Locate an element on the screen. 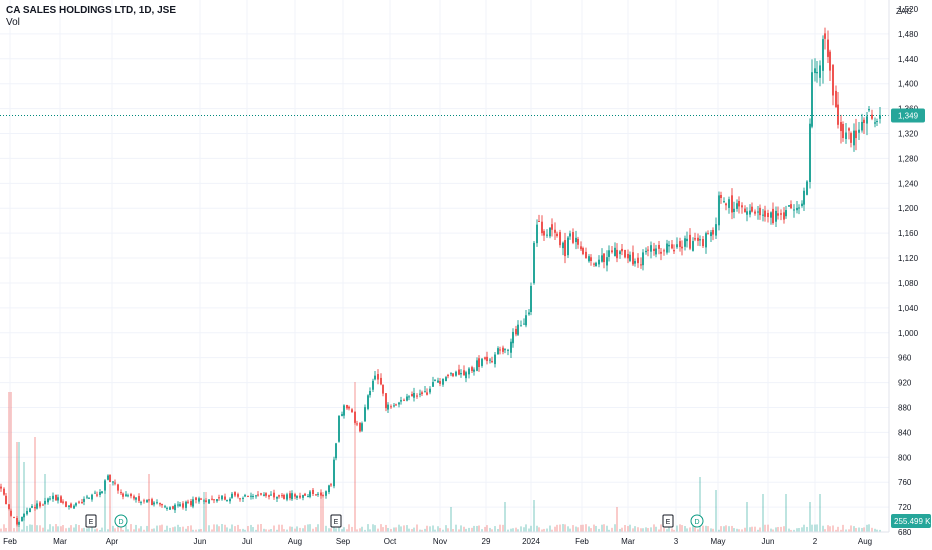 The height and width of the screenshot is (550, 932). last-price-badge-label: 1,349 is located at coordinates (908, 115).